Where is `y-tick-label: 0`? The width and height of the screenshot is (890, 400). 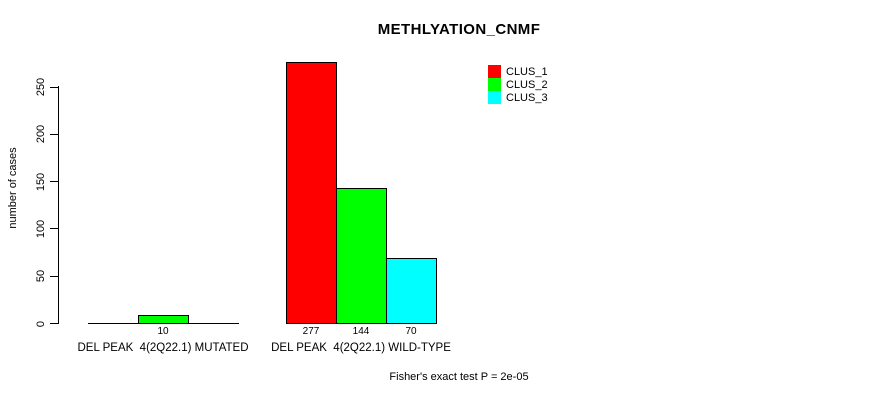
y-tick-label: 0 is located at coordinates (41, 323).